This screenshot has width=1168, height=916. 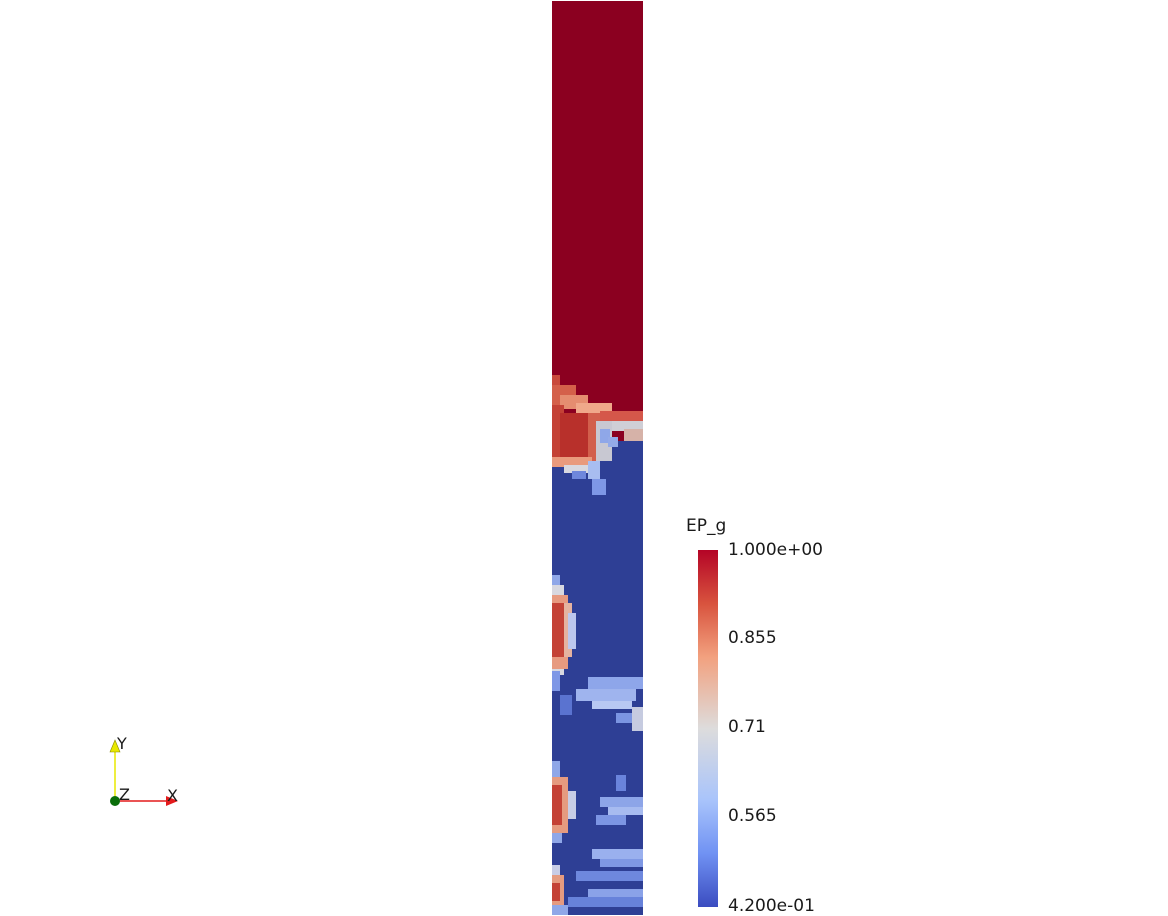 I want to click on x-axis-label: X, so click(x=172, y=795).